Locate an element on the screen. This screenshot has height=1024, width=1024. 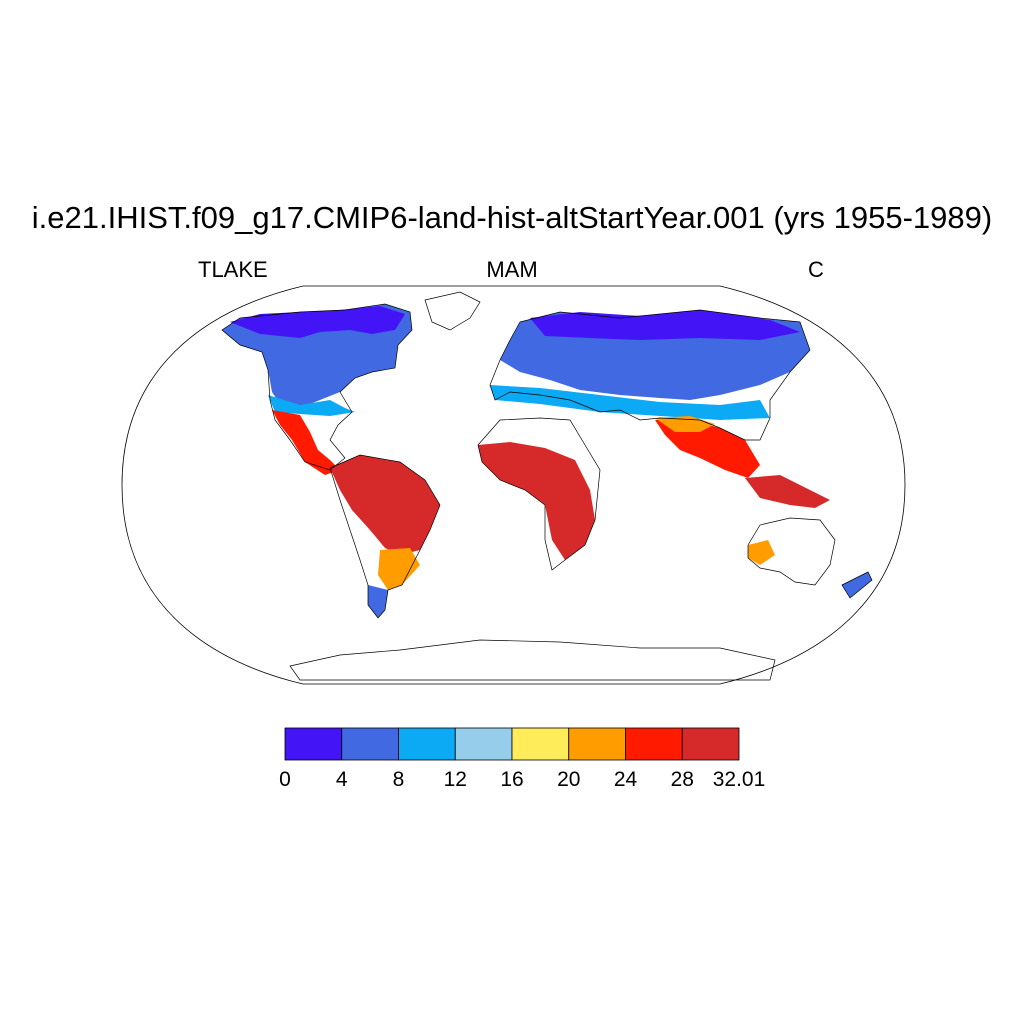
season-label: MAM is located at coordinates (512, 269).